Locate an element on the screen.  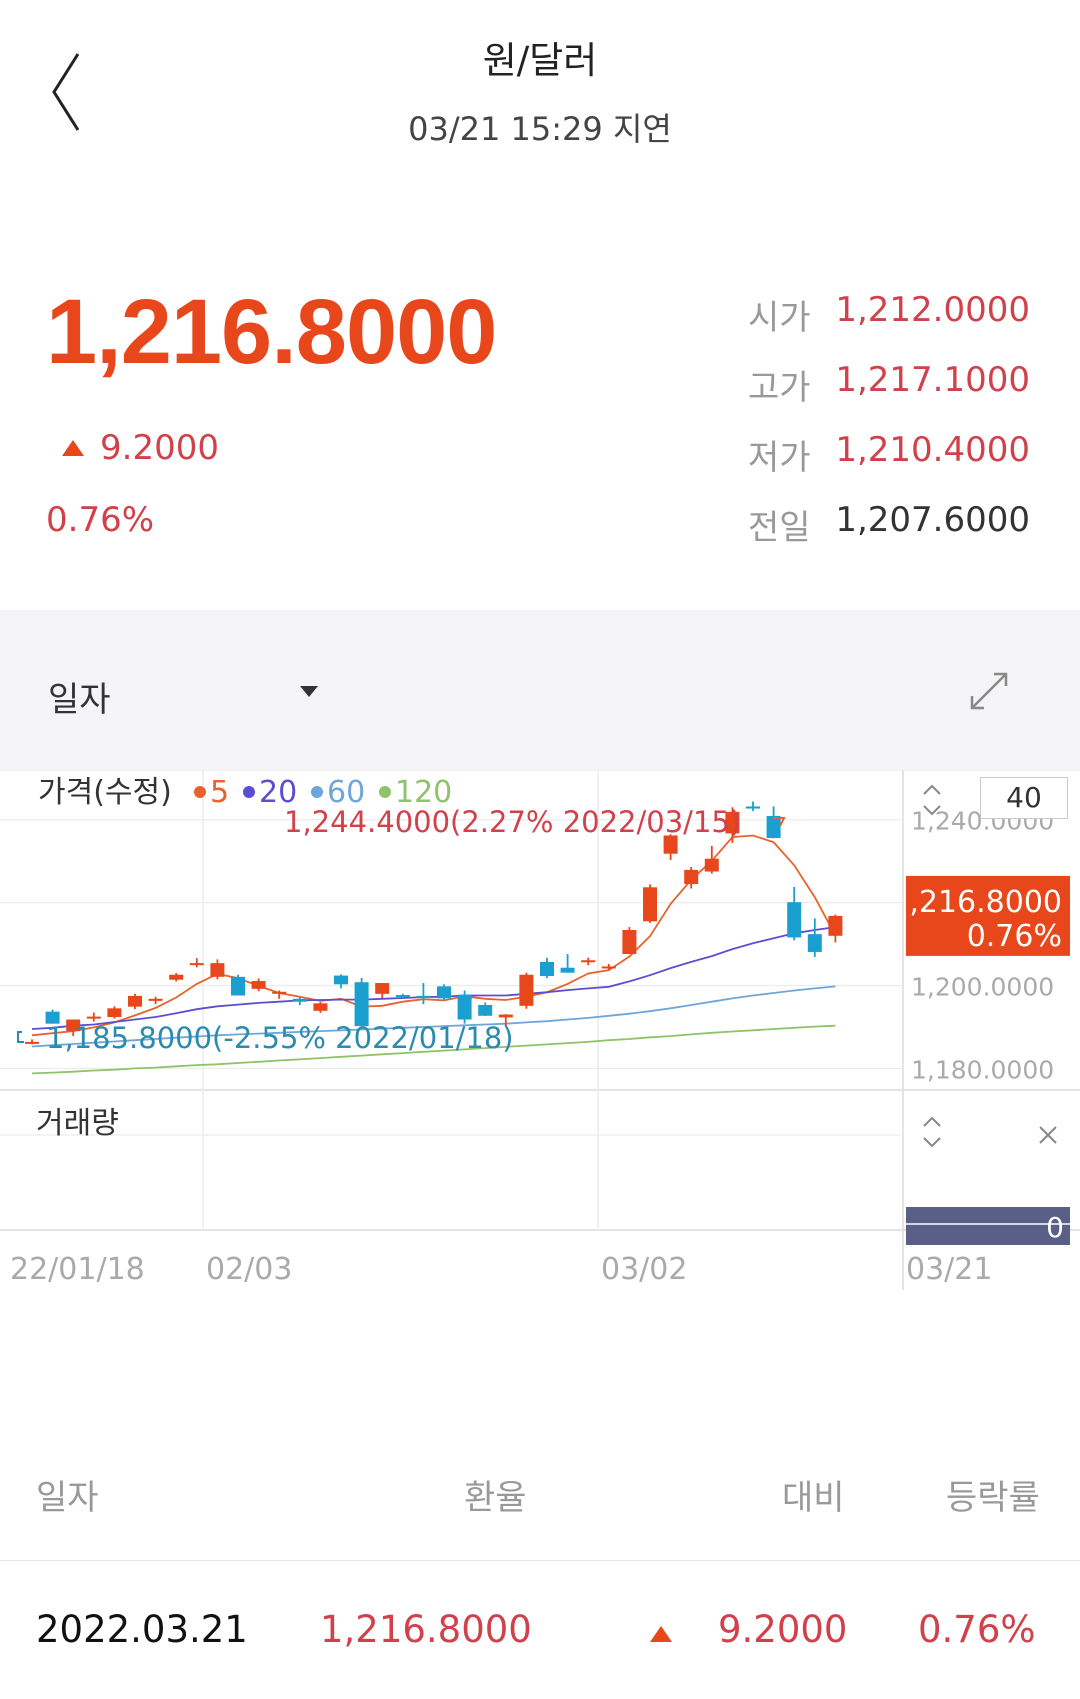
open-value: 1,212.0000 is located at coordinates (932, 310).